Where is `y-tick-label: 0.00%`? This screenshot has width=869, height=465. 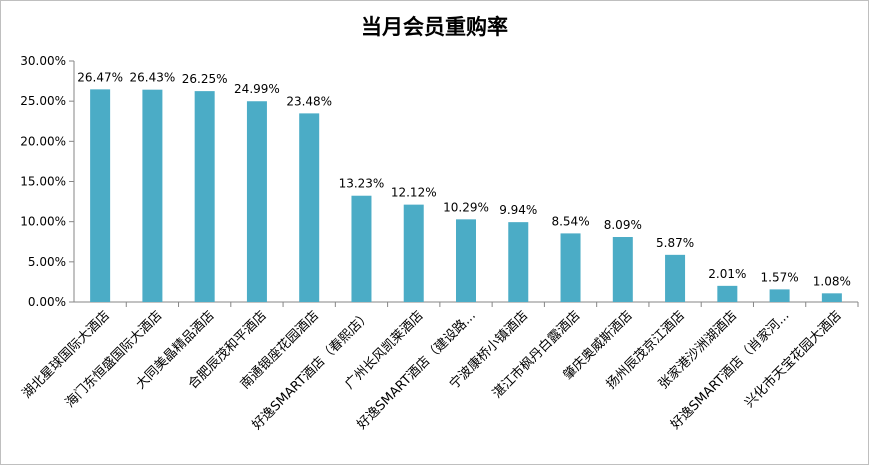
y-tick-label: 0.00% is located at coordinates (47, 302).